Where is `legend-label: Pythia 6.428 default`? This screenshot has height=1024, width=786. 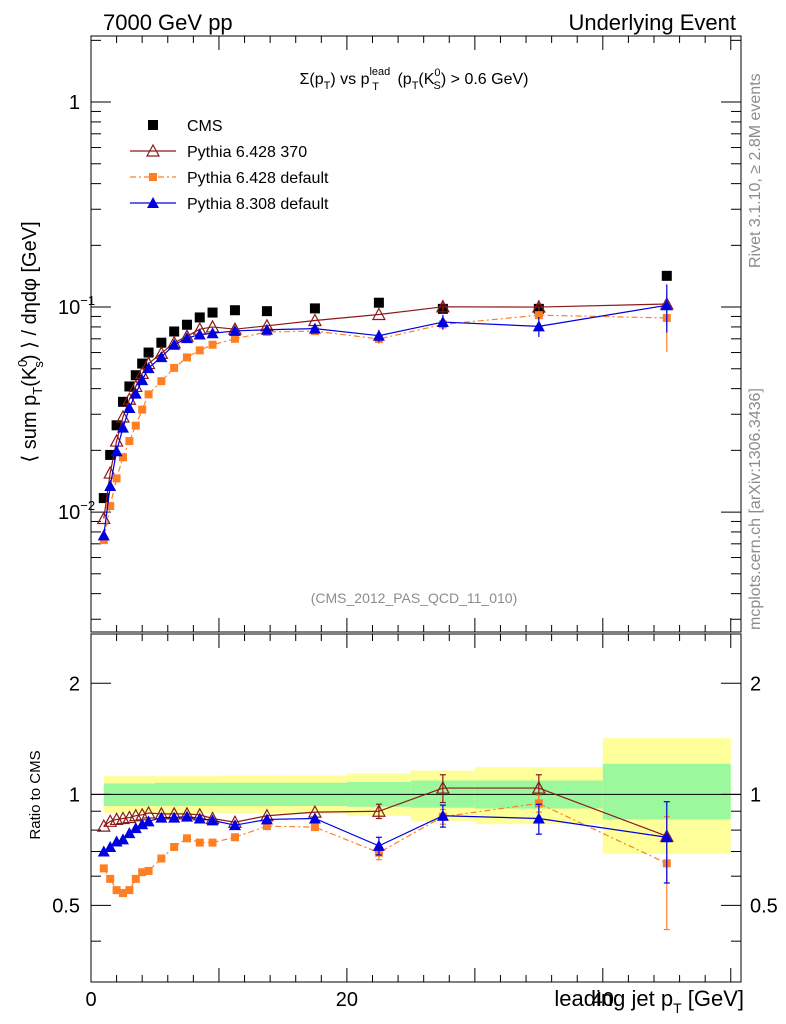 legend-label: Pythia 6.428 default is located at coordinates (258, 178).